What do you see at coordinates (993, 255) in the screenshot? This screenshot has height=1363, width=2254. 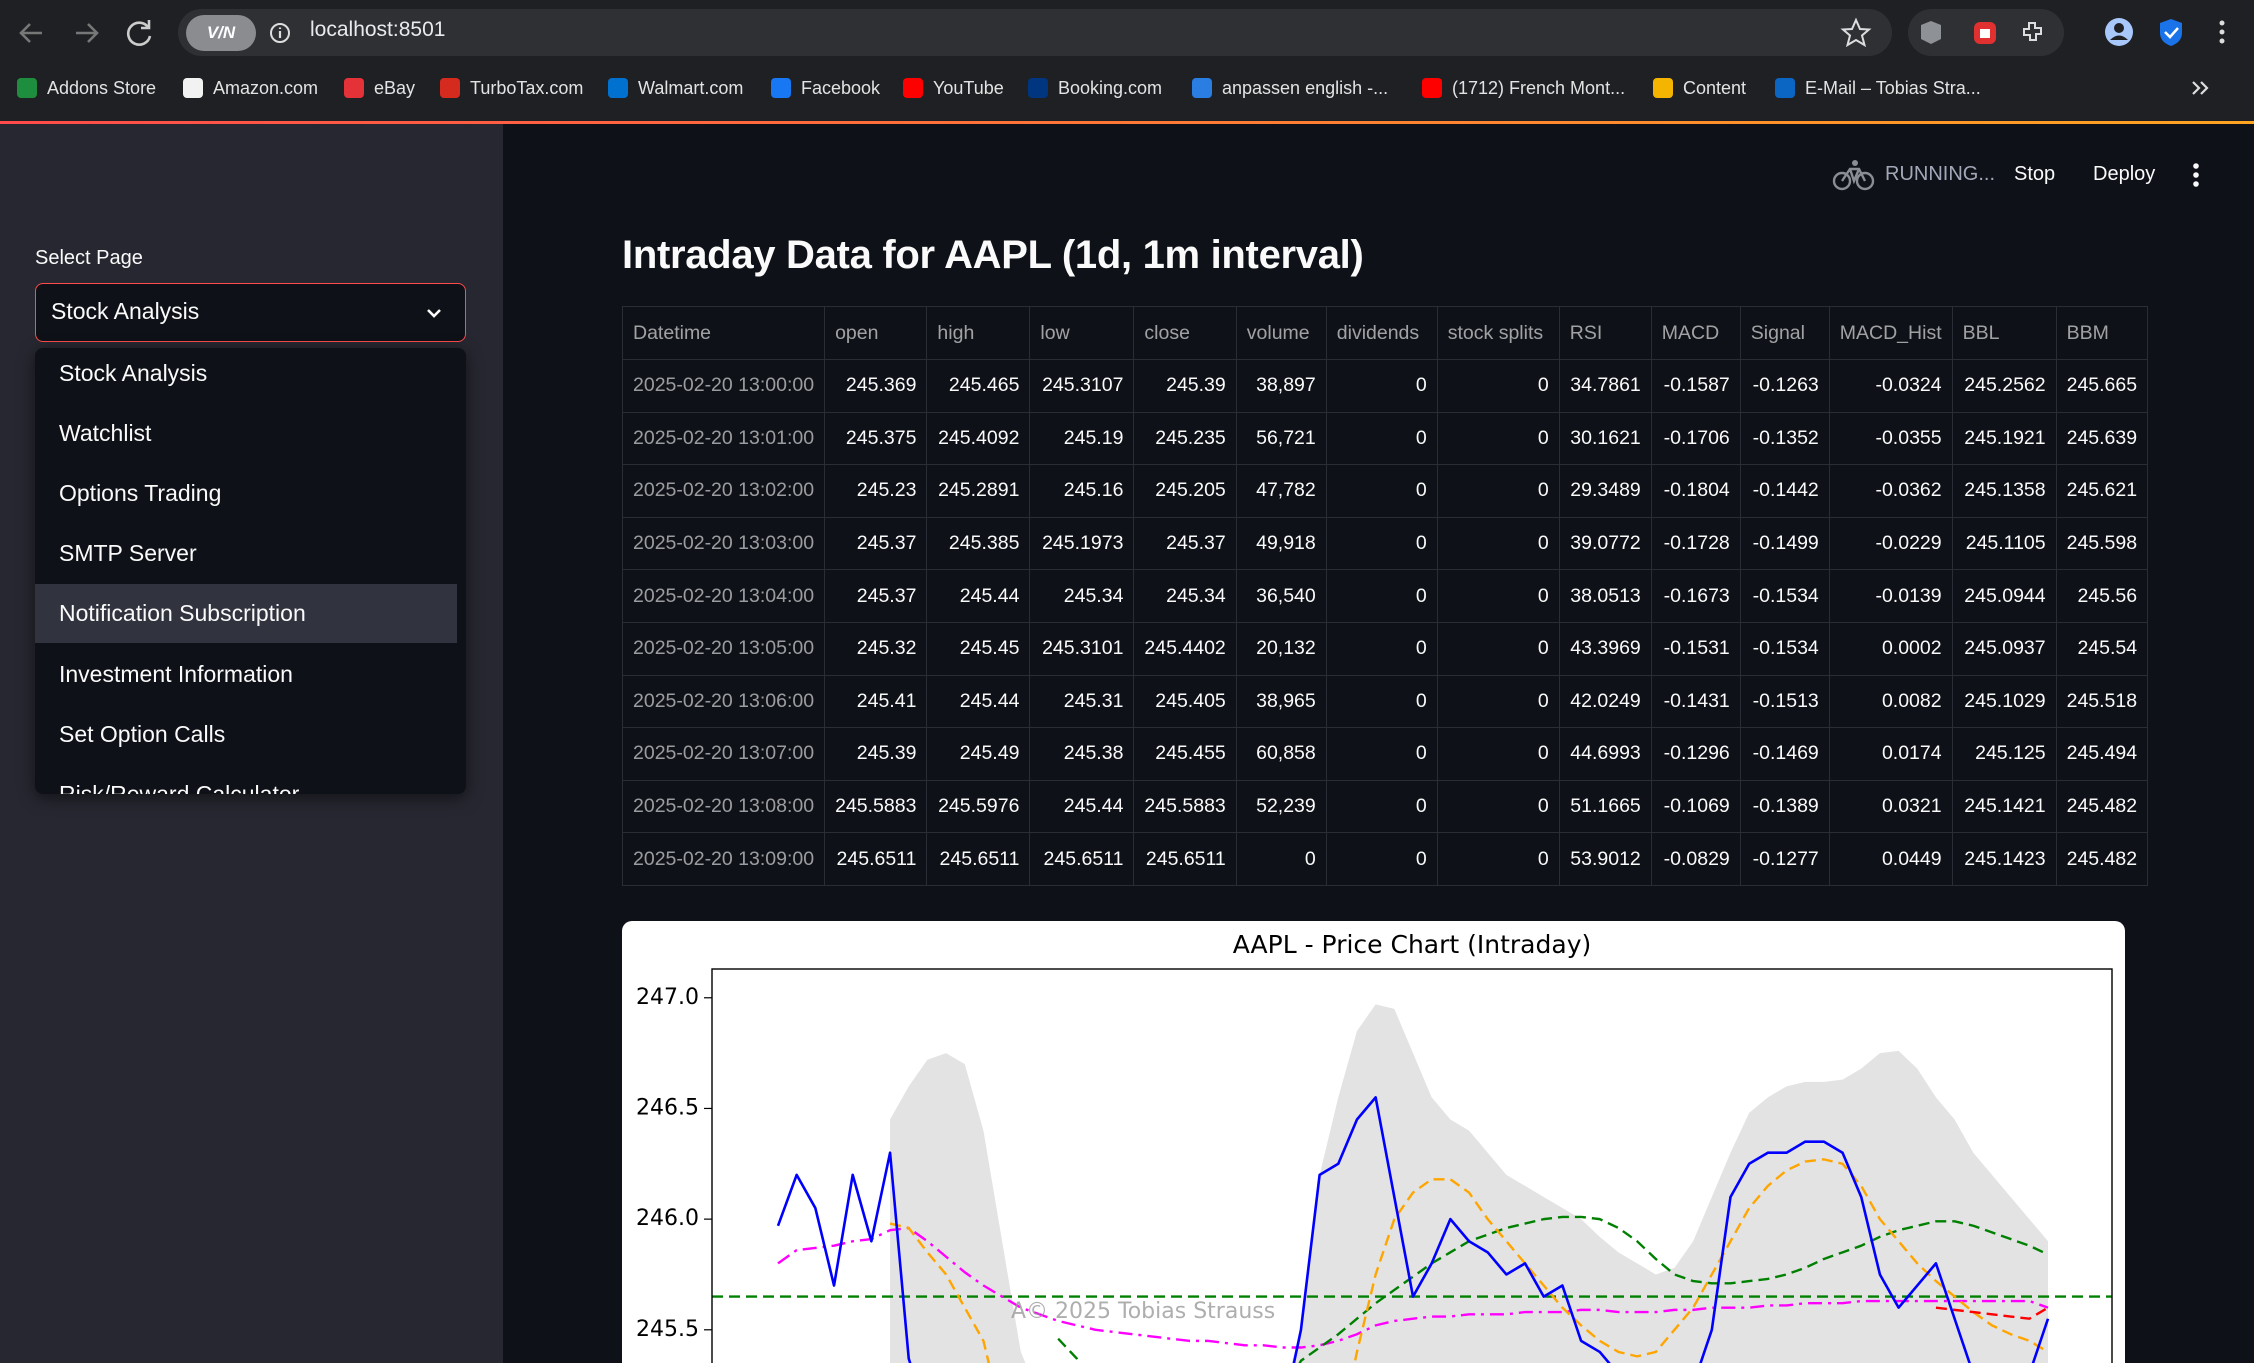 I see `page-title: Intraday Data for AAPL (1d, 1m interval)` at bounding box center [993, 255].